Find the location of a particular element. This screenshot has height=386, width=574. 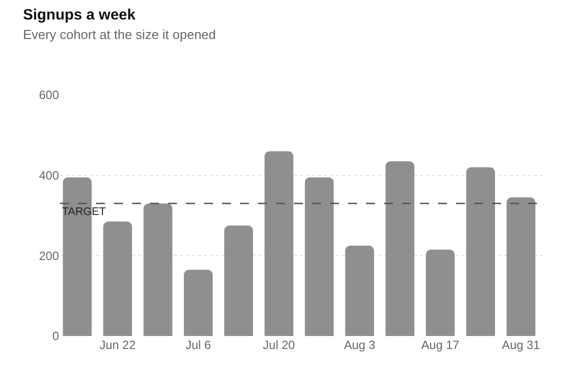

x-tick-label: Aug 17 is located at coordinates (440, 345).